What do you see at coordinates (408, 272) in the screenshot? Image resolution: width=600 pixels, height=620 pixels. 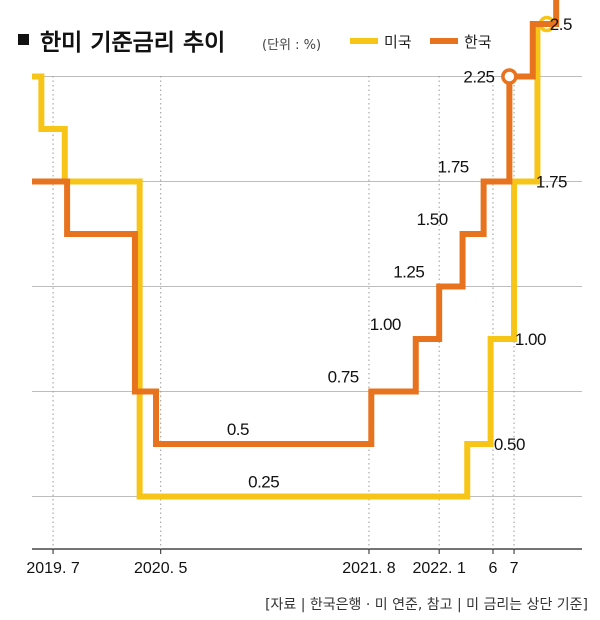 I see `data-label: 1.25` at bounding box center [408, 272].